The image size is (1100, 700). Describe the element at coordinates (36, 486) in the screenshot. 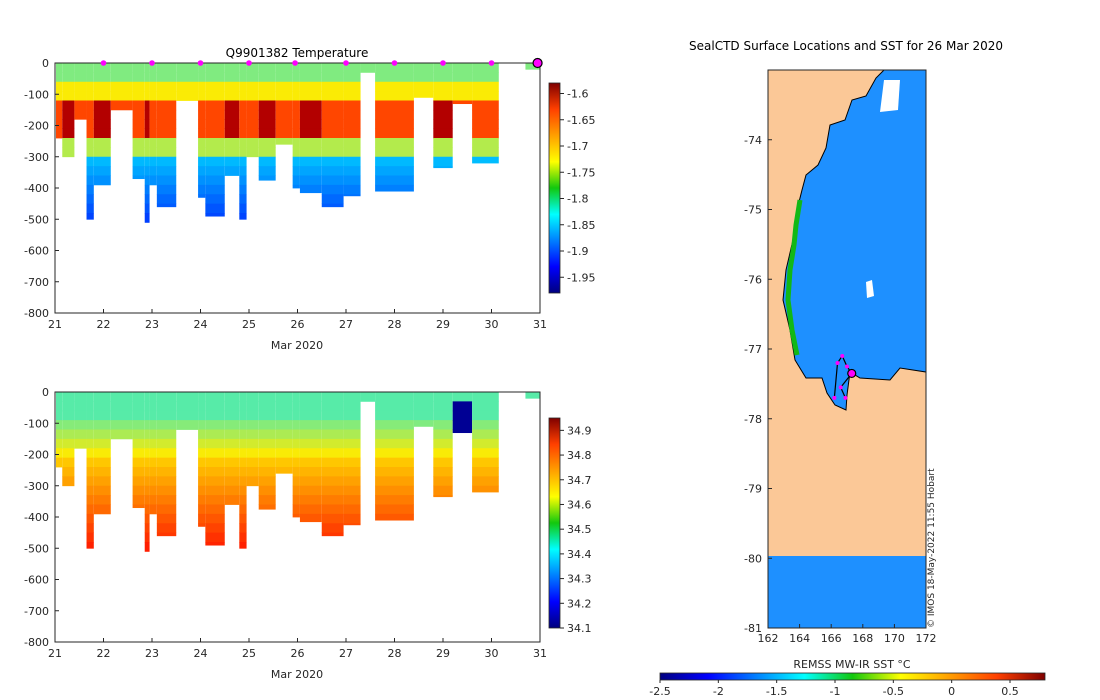

I see `y-tick-label: -300` at that location.